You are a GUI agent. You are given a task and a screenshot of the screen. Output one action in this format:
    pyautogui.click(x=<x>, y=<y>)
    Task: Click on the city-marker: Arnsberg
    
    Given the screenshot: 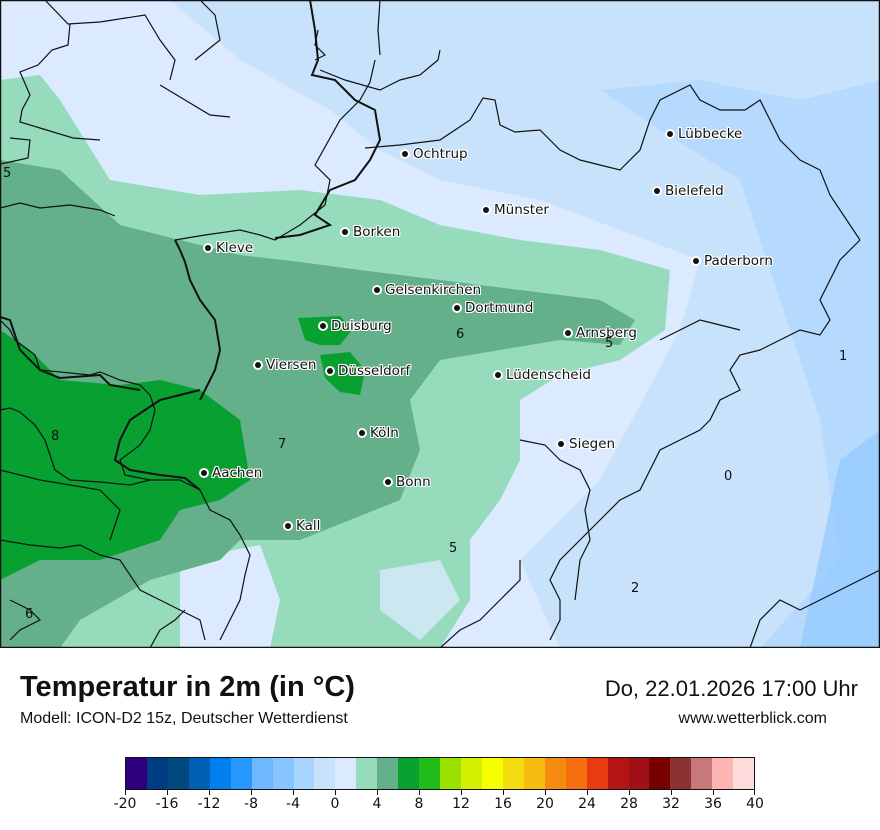 What is the action you would take?
    pyautogui.click(x=601, y=333)
    